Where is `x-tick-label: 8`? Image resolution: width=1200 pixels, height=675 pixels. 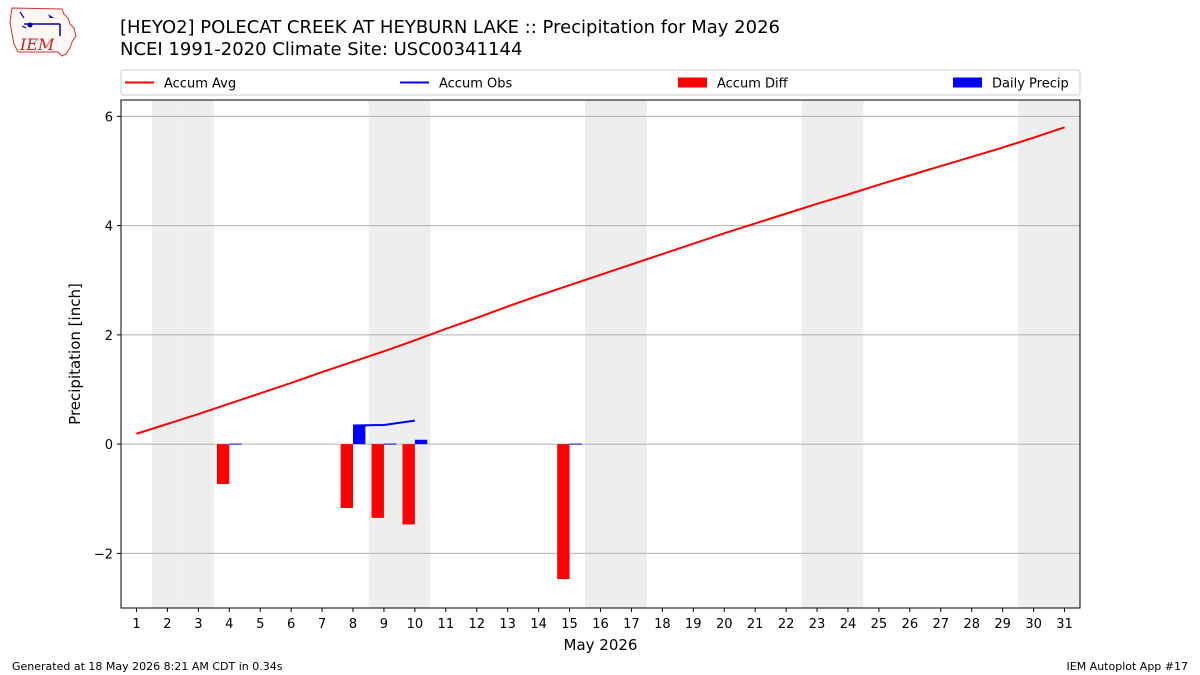 x-tick-label: 8 is located at coordinates (353, 624).